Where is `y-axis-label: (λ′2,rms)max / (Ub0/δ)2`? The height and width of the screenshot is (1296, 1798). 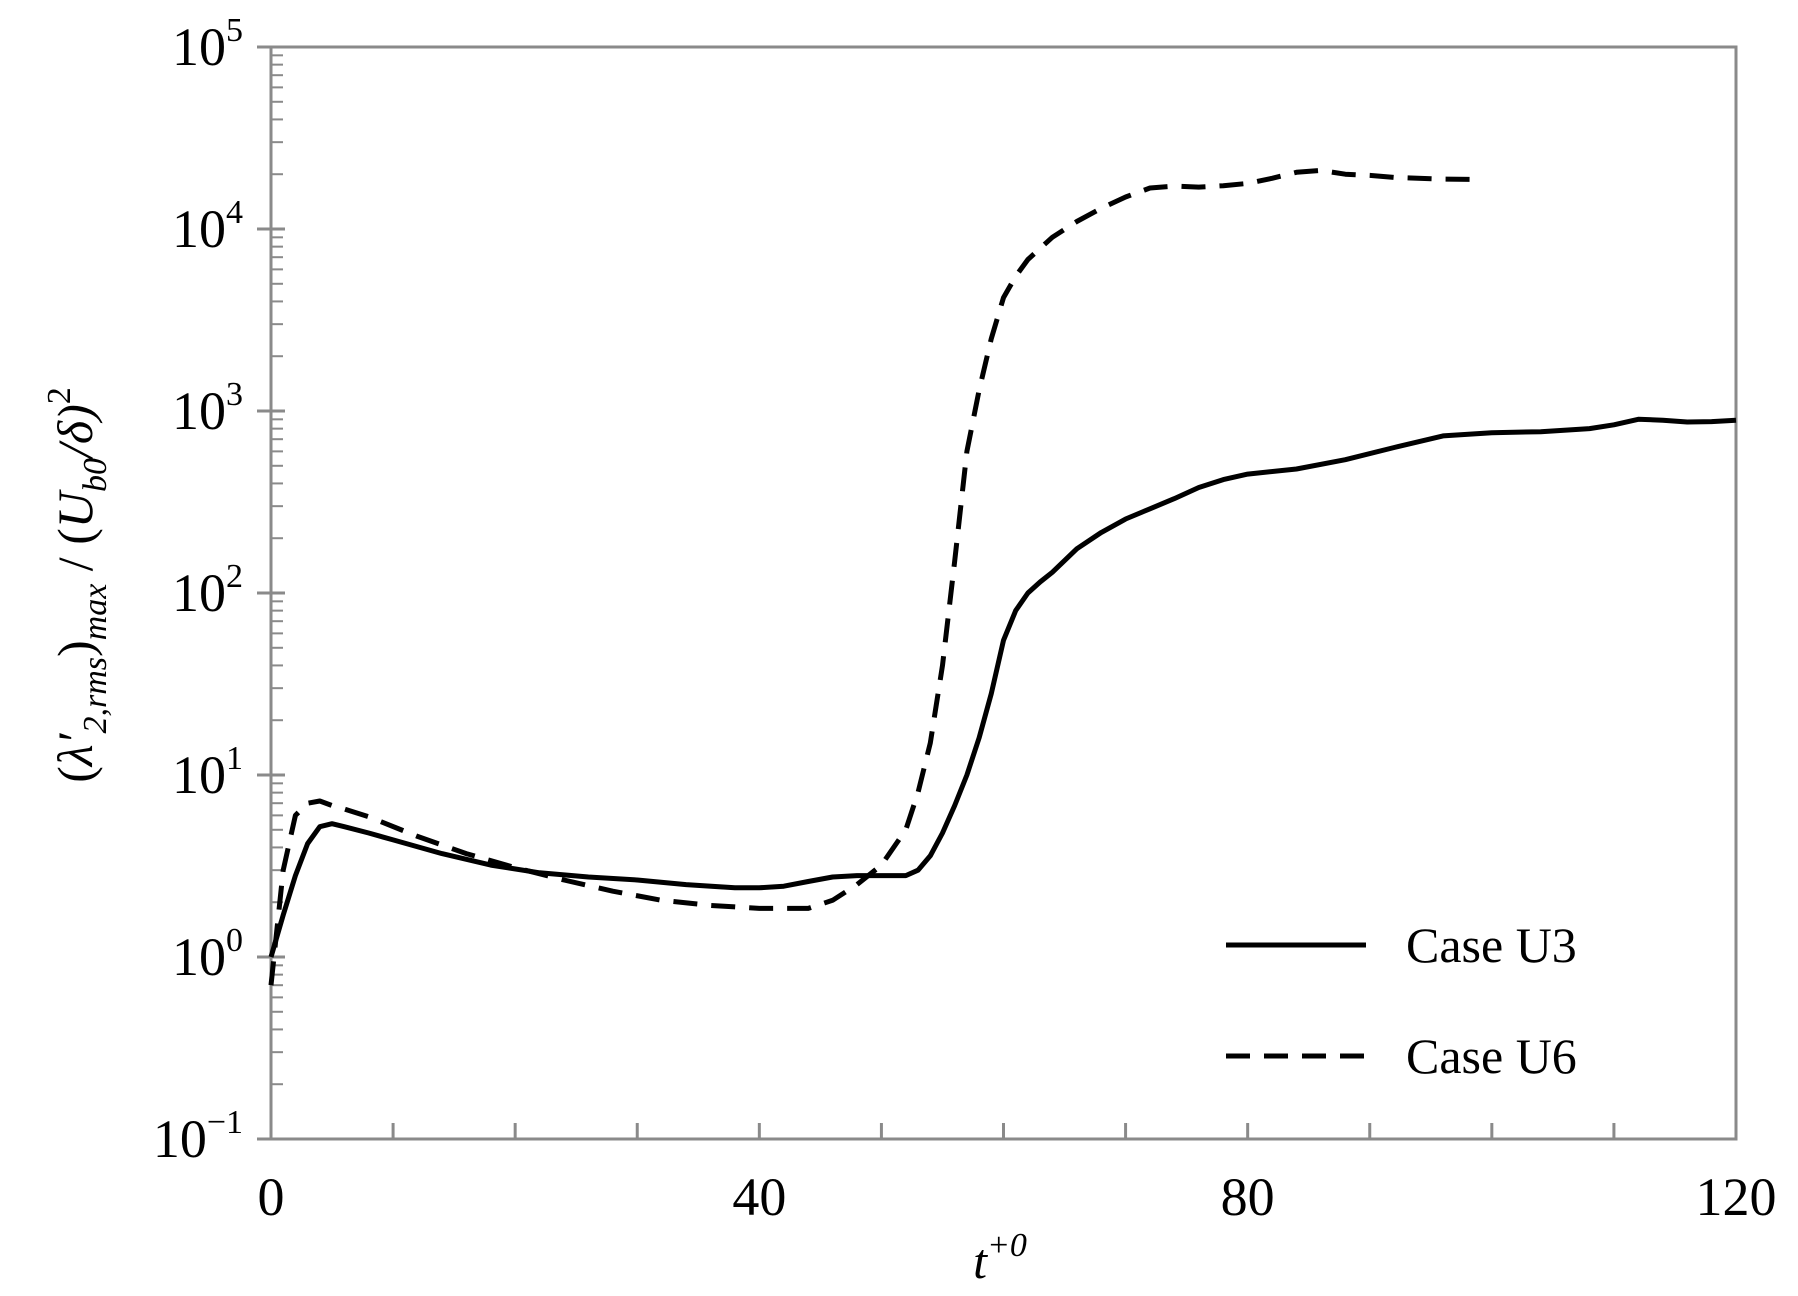
y-axis-label: (λ′2,rms)max / (Ub0/δ)2 is located at coordinates (77, 585).